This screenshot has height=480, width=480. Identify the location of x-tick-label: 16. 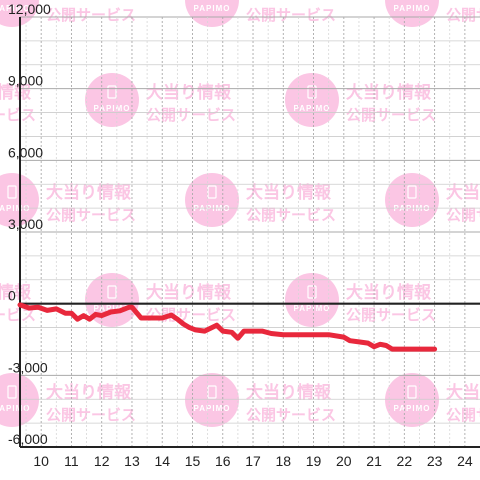
(223, 461).